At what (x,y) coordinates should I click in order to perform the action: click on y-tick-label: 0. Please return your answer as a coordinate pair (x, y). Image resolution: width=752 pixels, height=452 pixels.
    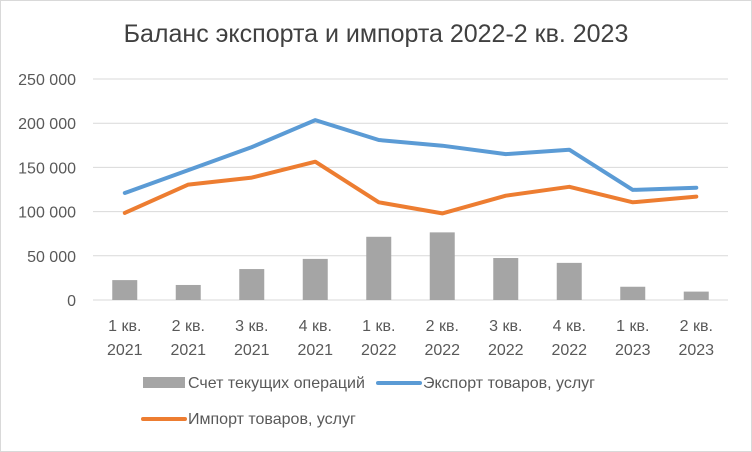
    Looking at the image, I should click on (71, 301).